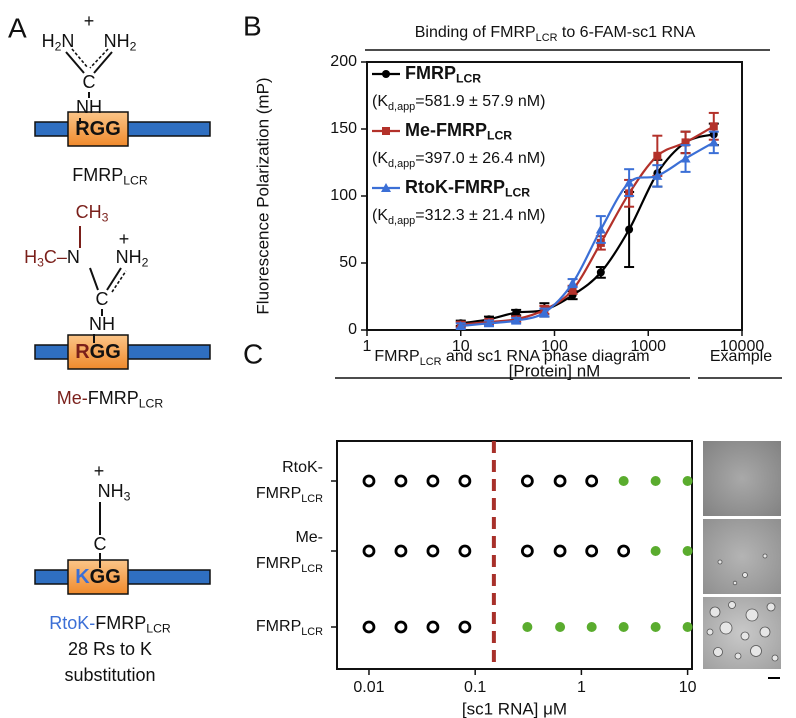  I want to click on text-part: Me-, so click(309, 537).